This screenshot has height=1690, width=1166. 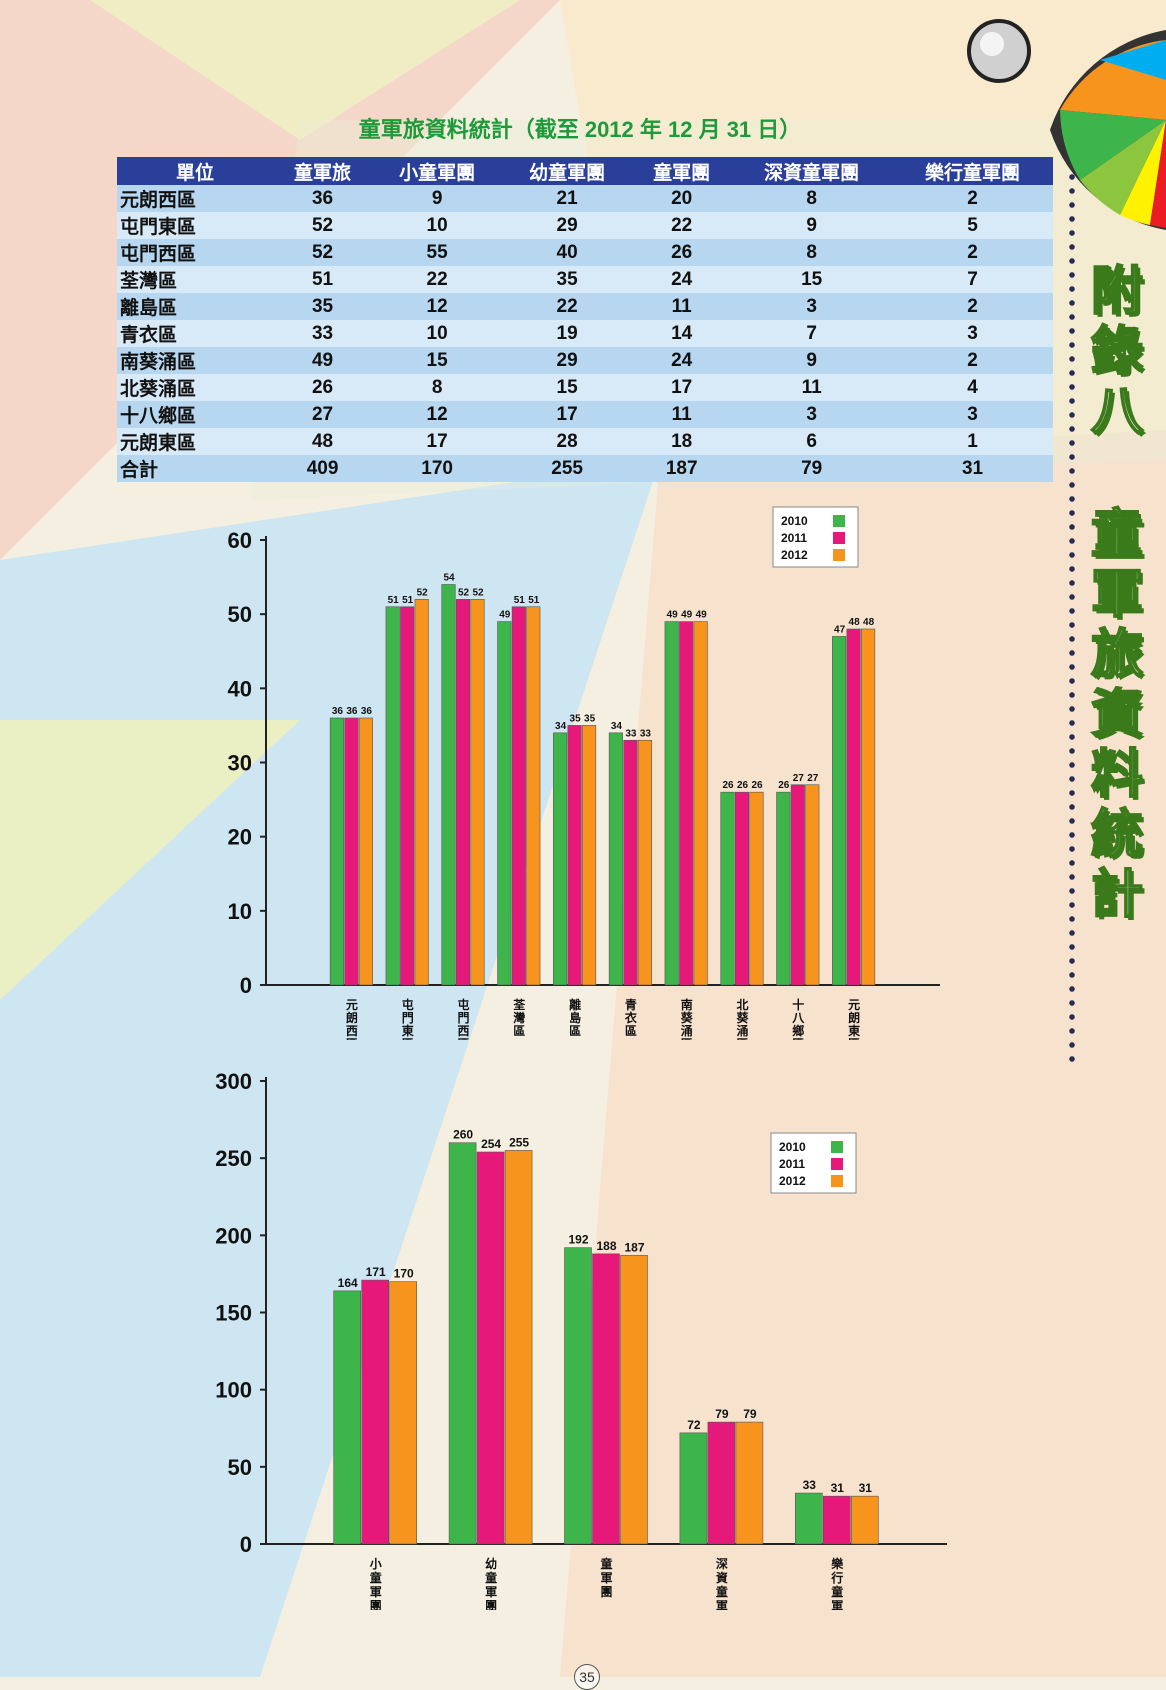 I want to click on table-total-row: 合計 409 170 255 187 79 31, so click(x=585, y=468).